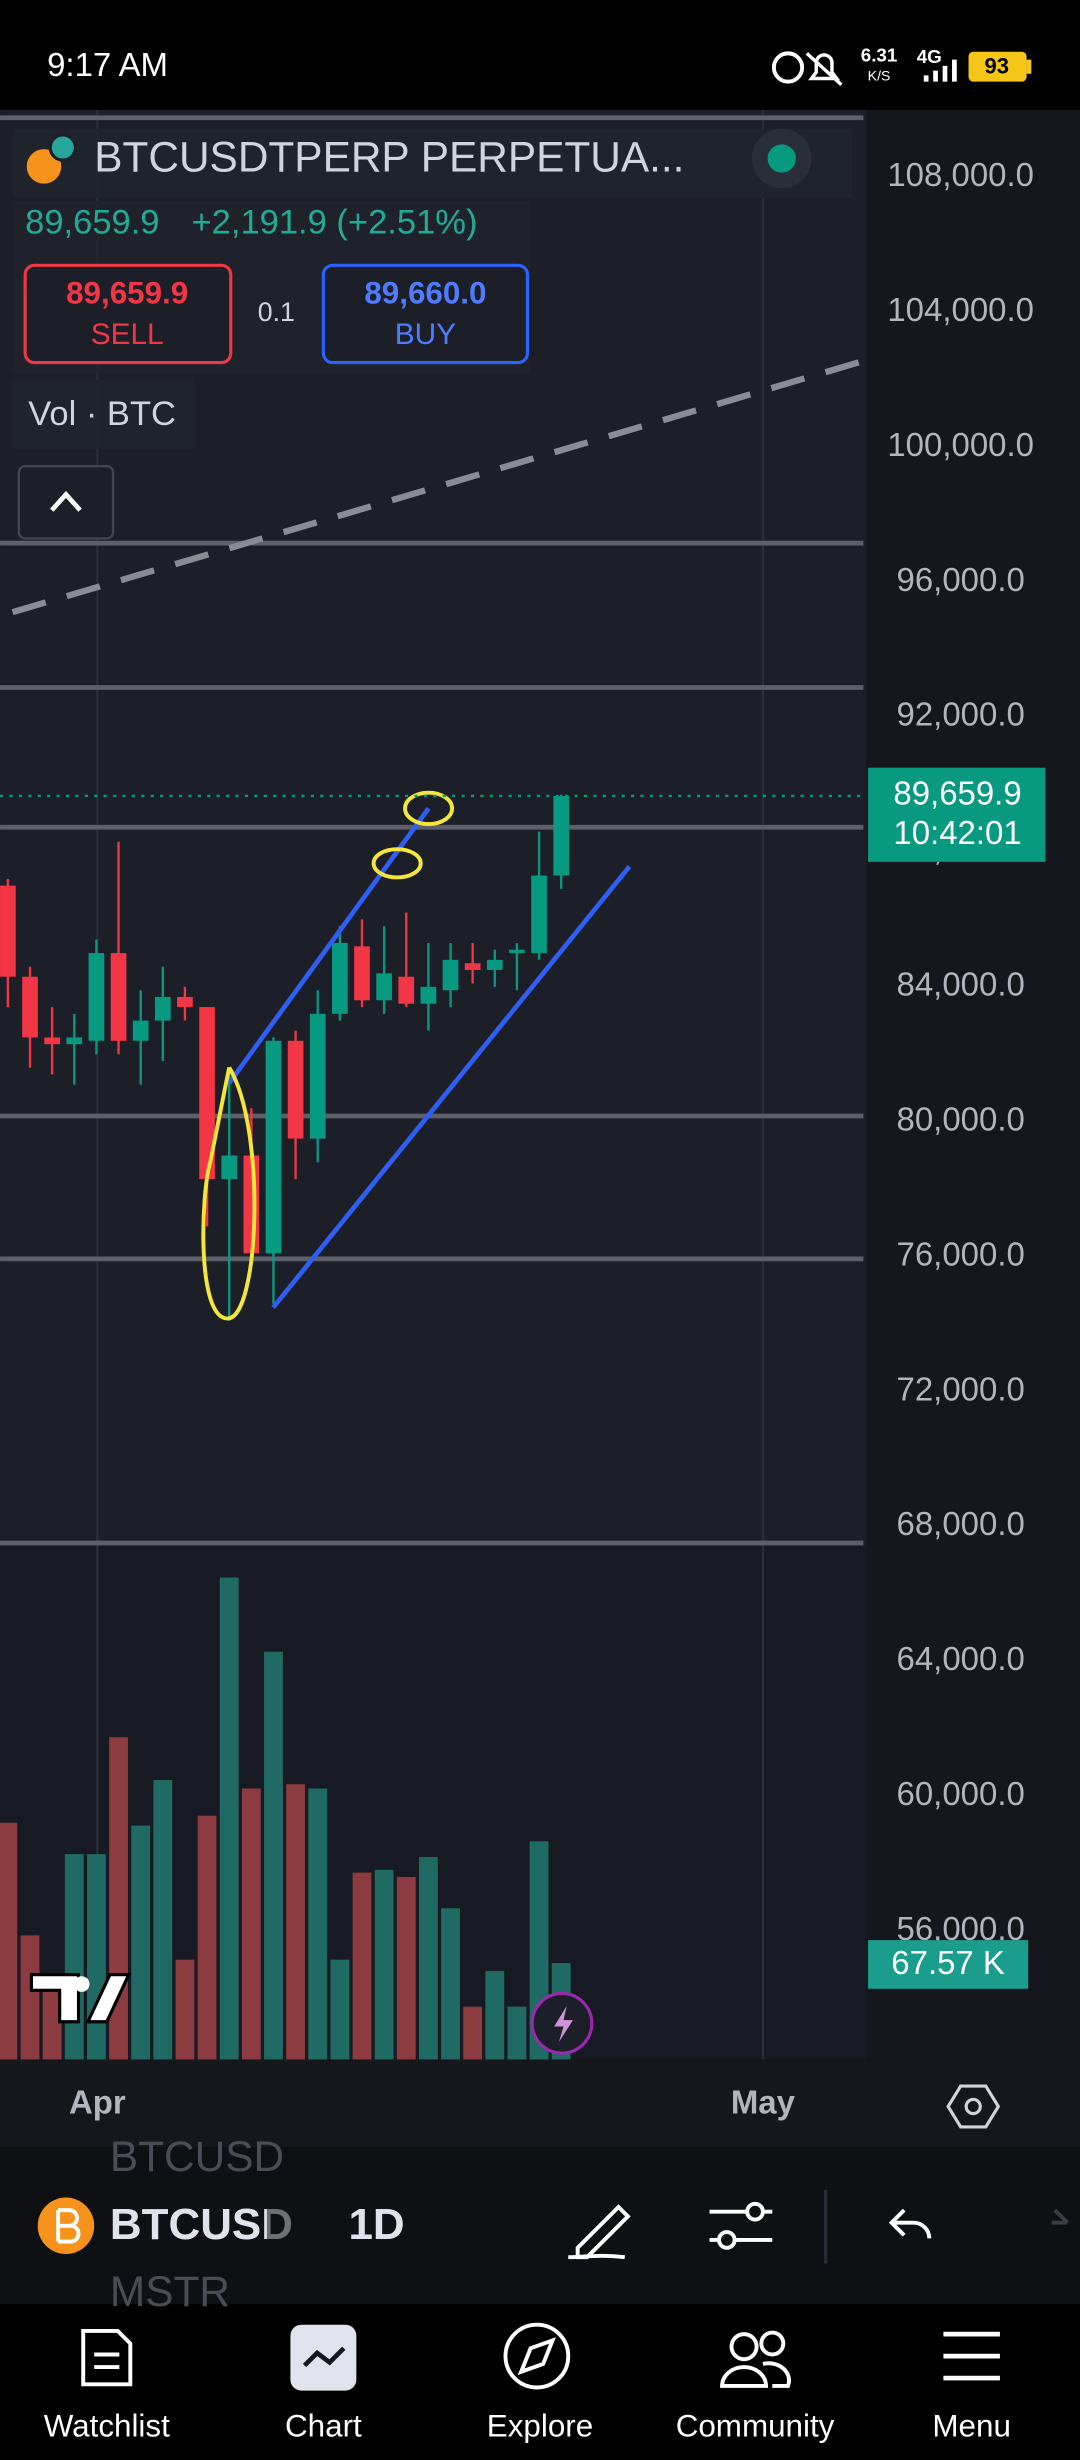 The height and width of the screenshot is (2460, 1080). What do you see at coordinates (376, 2224) in the screenshot?
I see `interval: 1D` at bounding box center [376, 2224].